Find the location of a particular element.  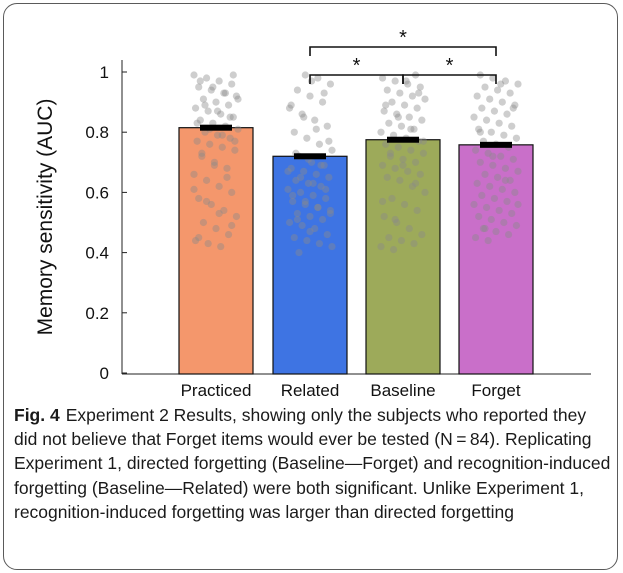

x-tick-label: Related is located at coordinates (310, 390).